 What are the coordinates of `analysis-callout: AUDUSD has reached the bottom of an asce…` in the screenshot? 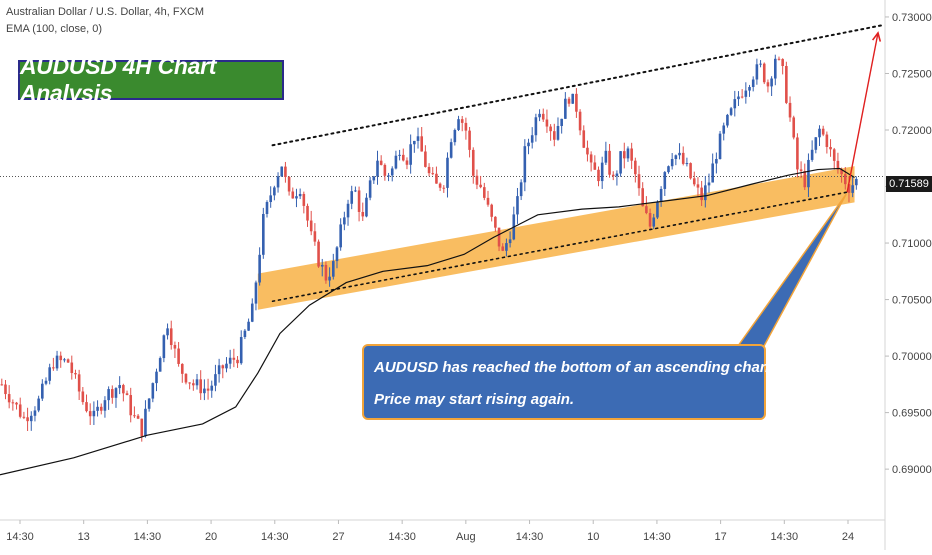 It's located at (578, 382).